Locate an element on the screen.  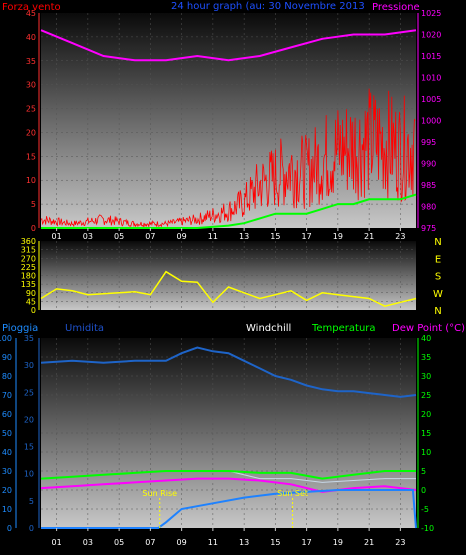
y-tick-label: 100 is located at coordinates (6, 338).